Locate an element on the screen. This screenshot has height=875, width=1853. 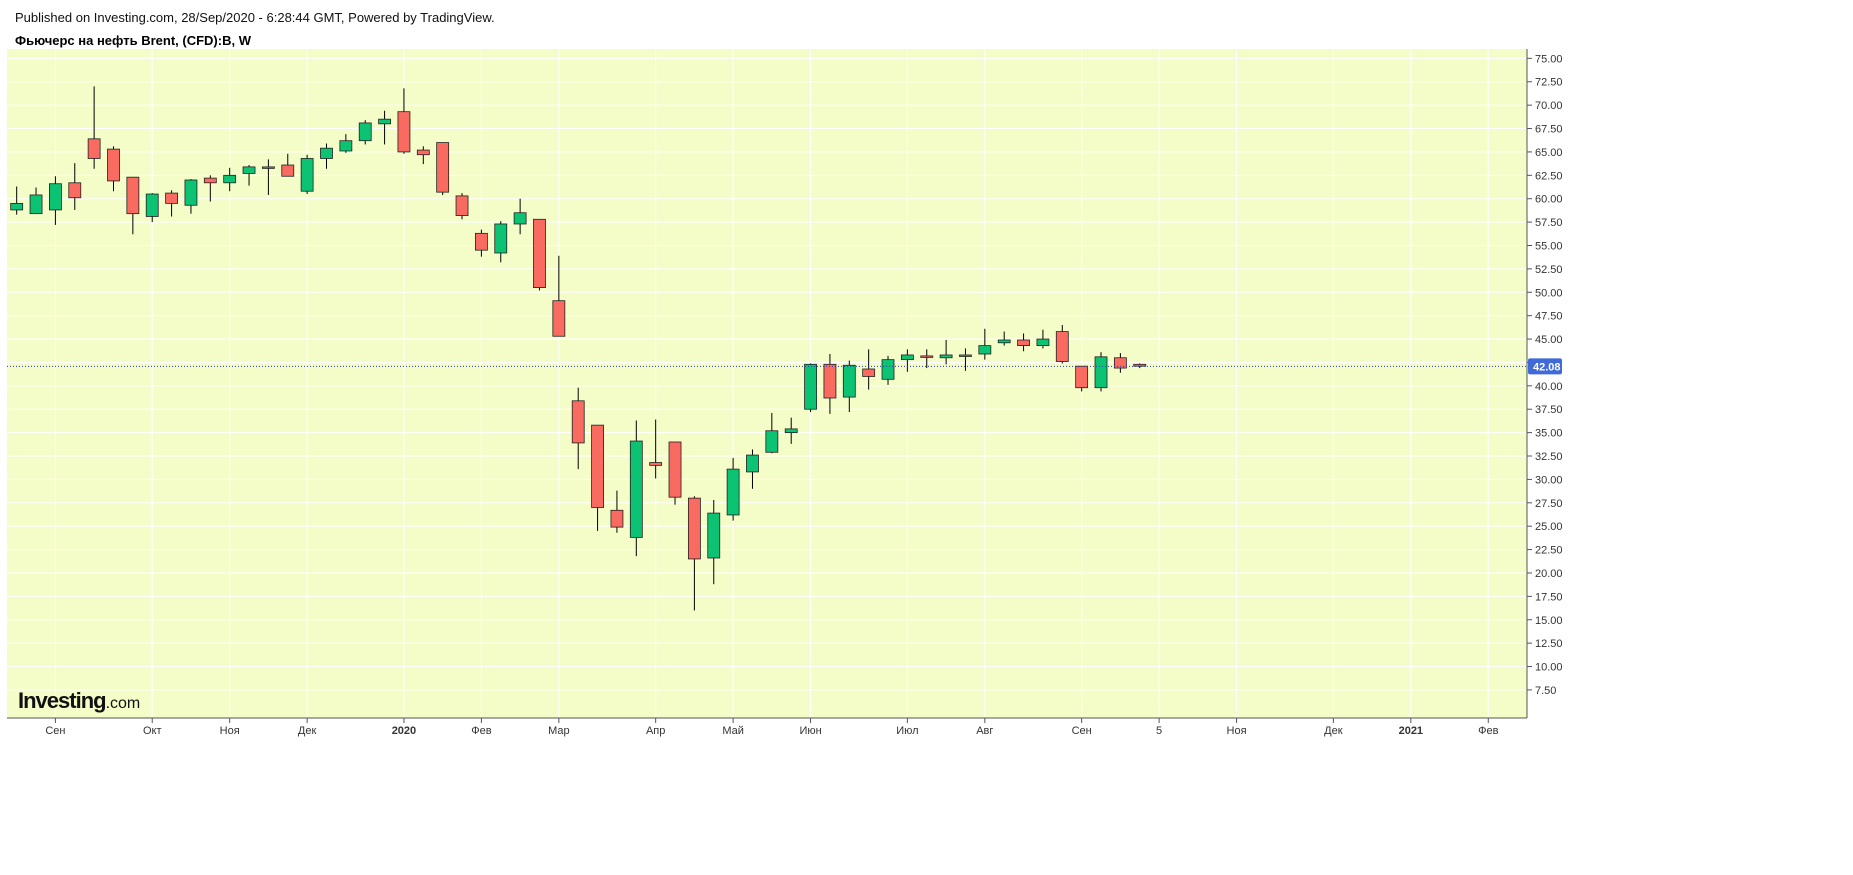
y-tick-label: 62.50 is located at coordinates (1549, 176).